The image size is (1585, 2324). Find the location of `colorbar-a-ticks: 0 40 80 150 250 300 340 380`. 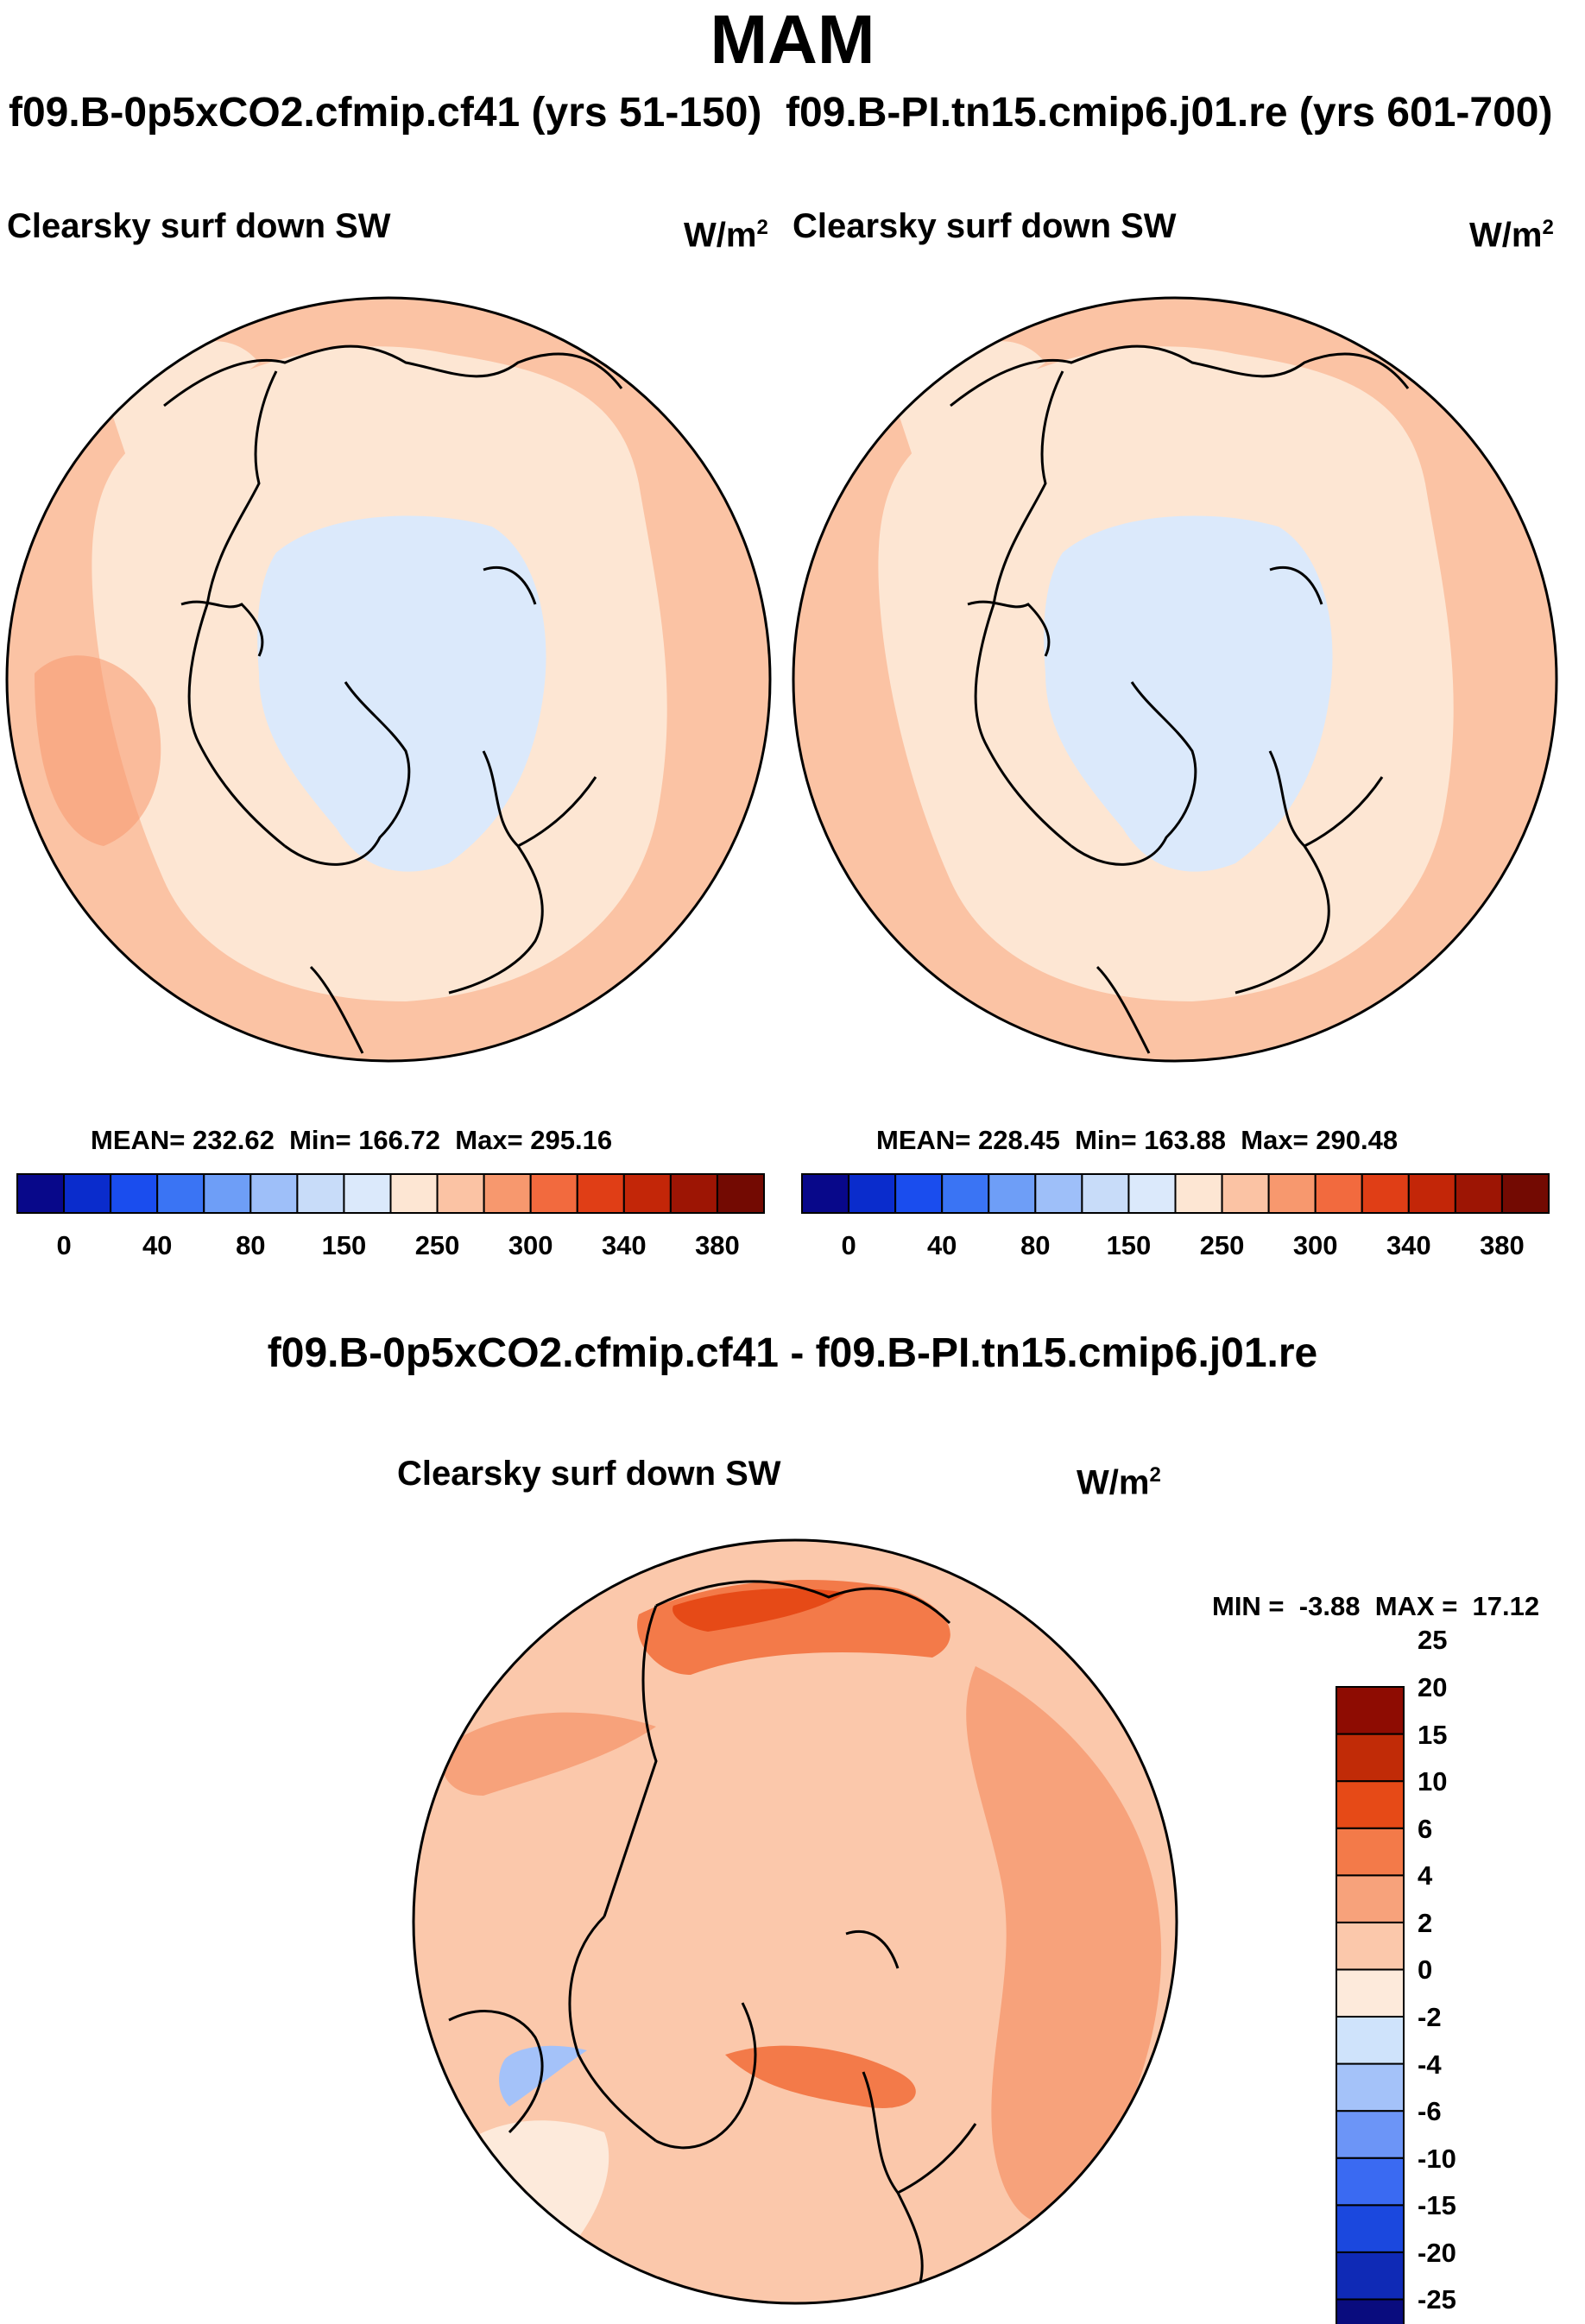

colorbar-a-ticks: 0 40 80 150 250 300 340 380 is located at coordinates (388, 1247).